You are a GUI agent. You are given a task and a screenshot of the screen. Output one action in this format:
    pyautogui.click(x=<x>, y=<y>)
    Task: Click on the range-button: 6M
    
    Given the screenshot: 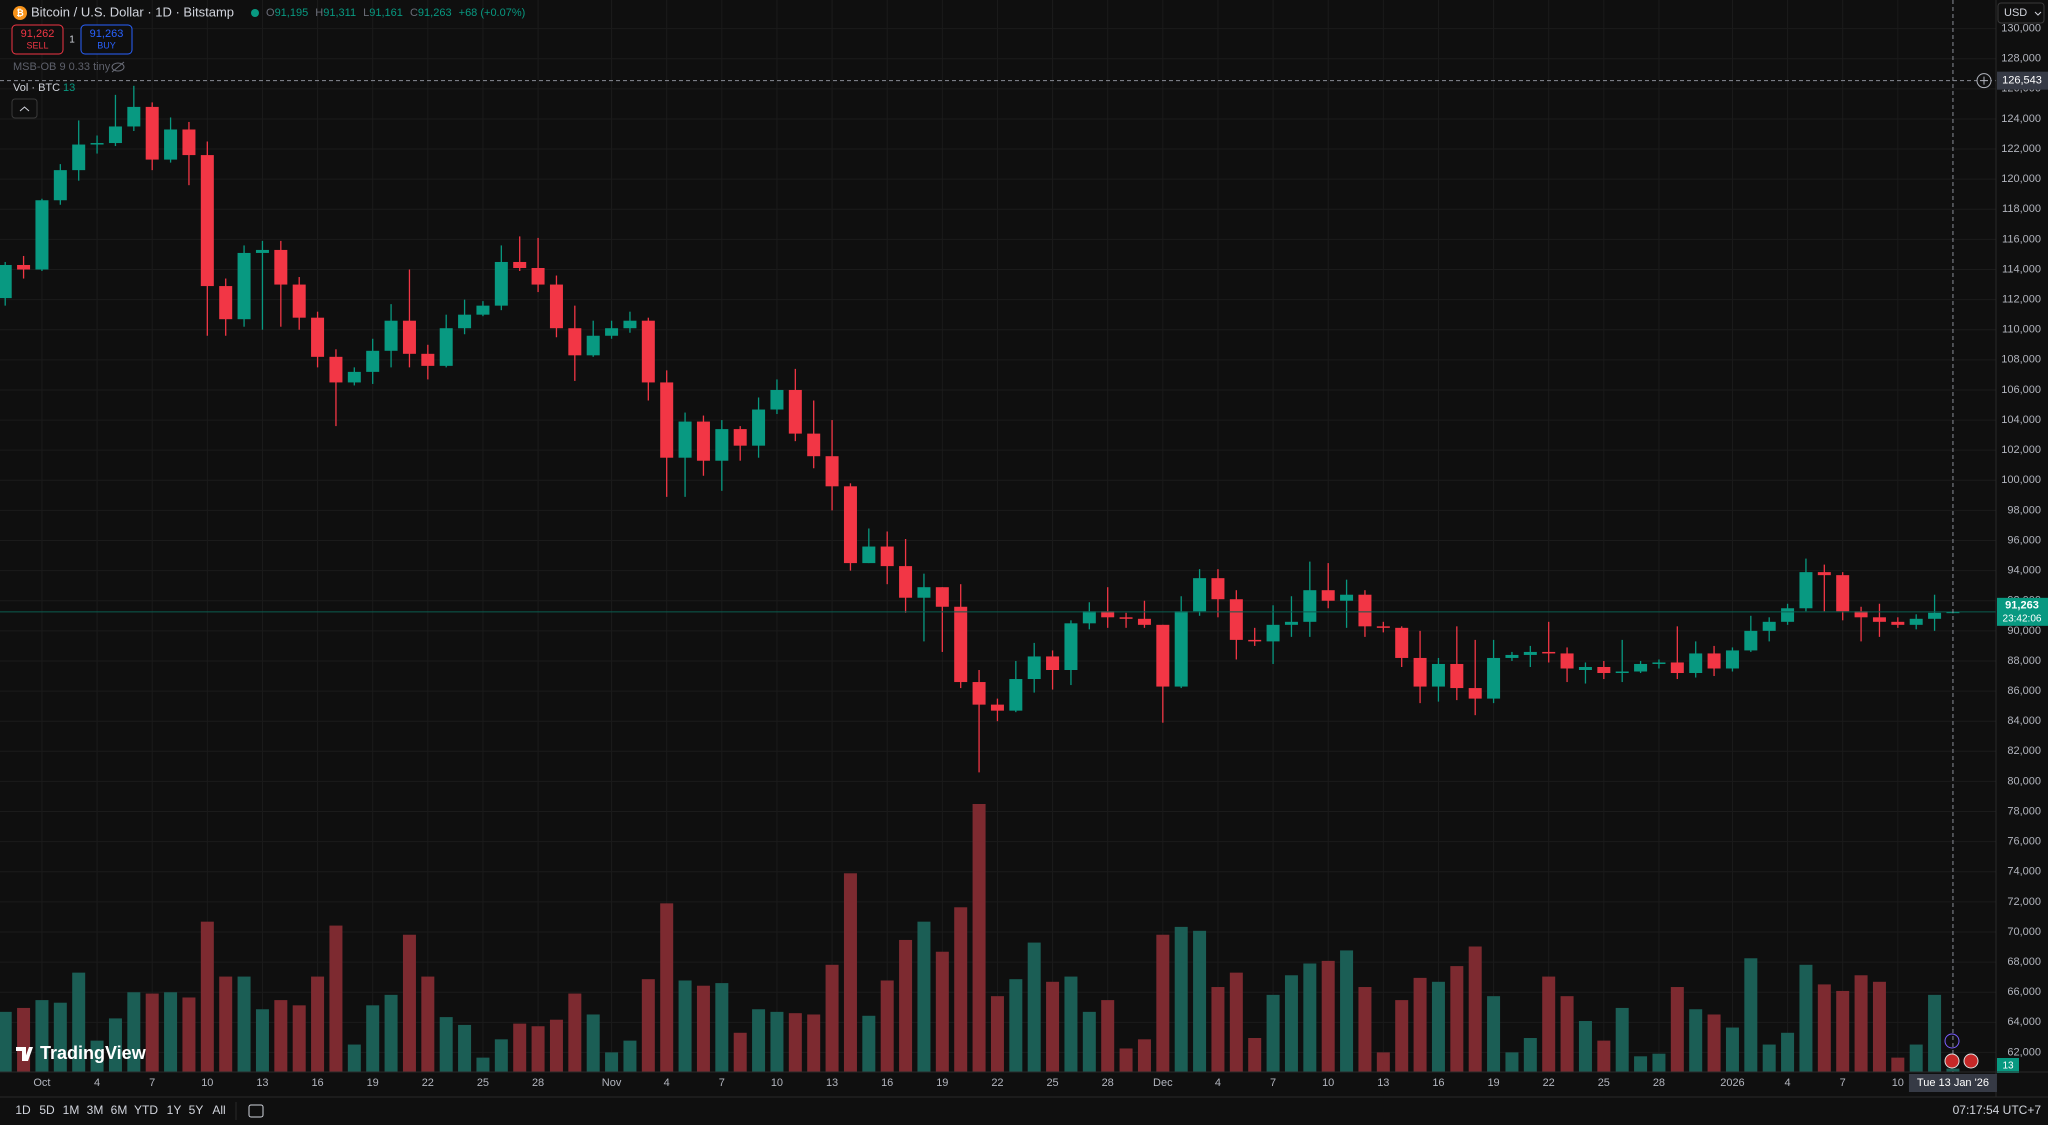 What is the action you would take?
    pyautogui.click(x=119, y=1110)
    